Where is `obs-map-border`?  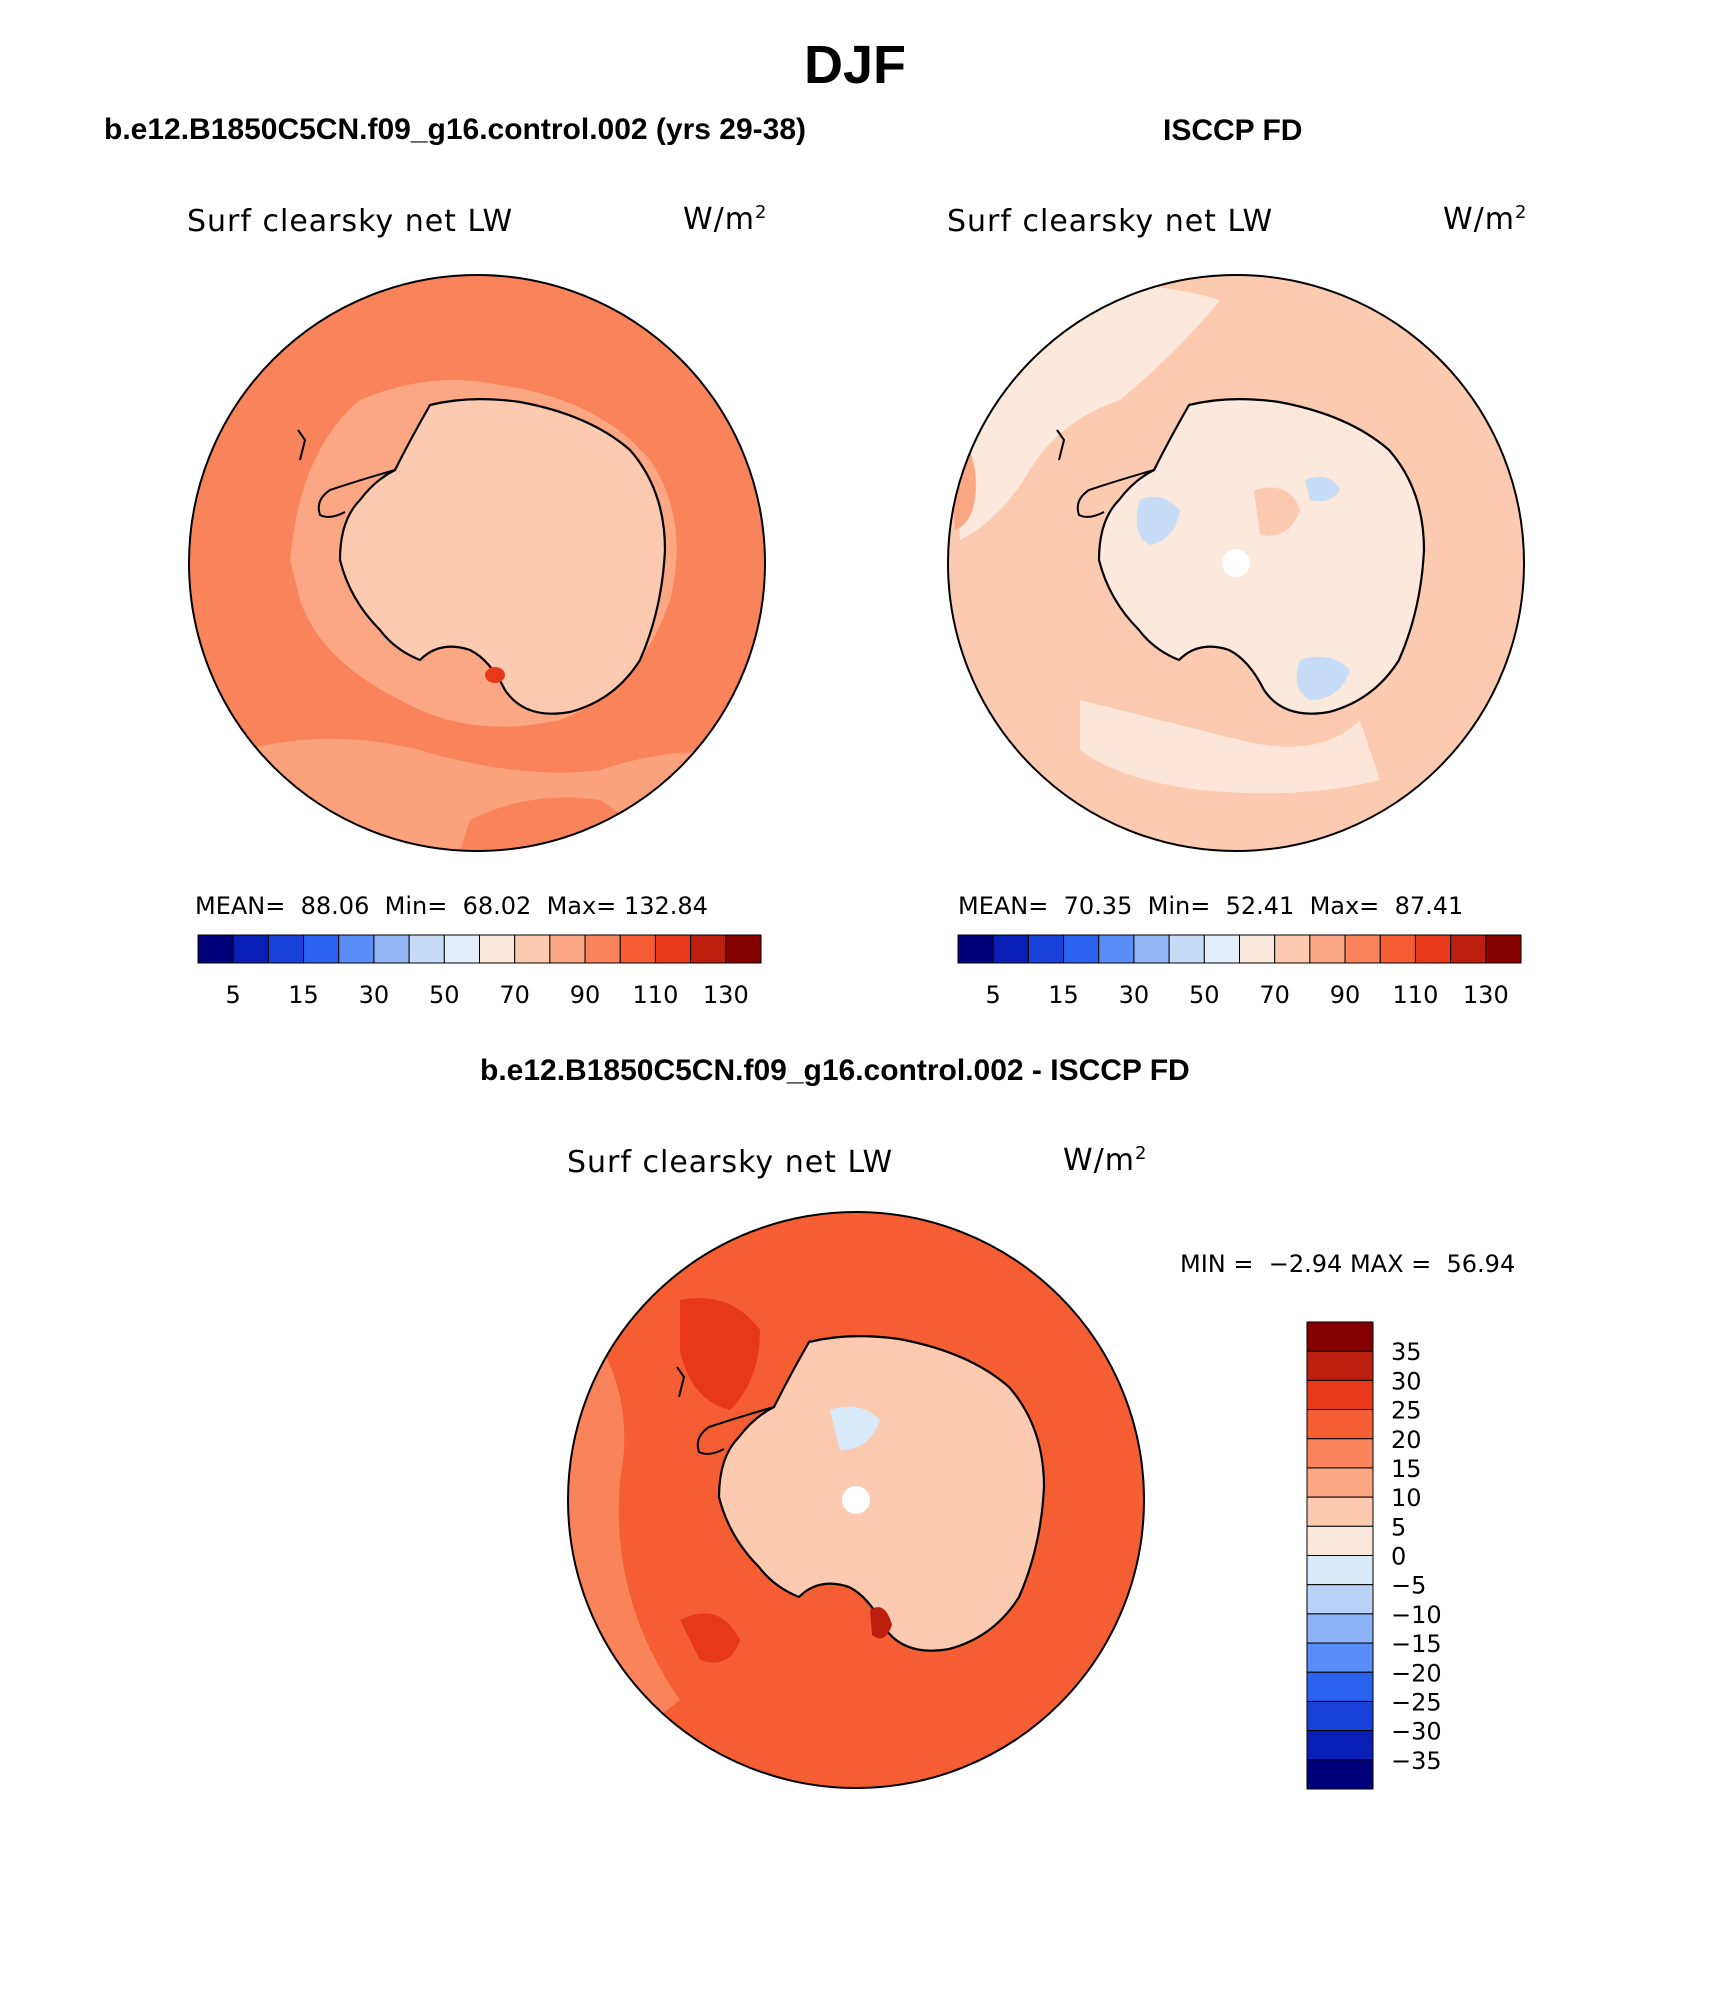
obs-map-border is located at coordinates (1236, 563).